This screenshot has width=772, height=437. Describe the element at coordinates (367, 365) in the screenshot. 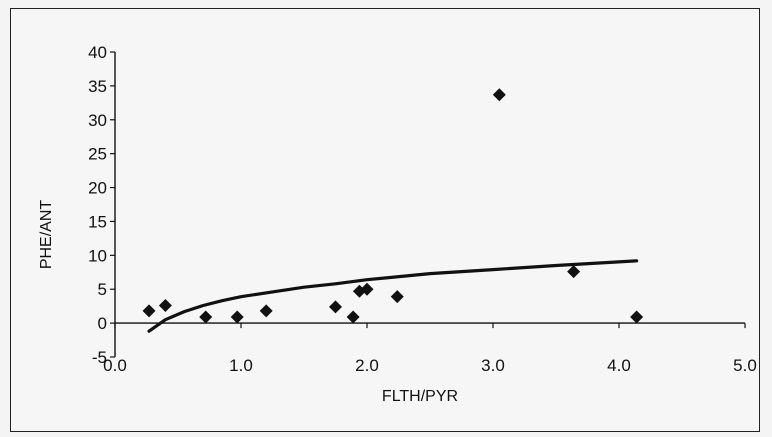

I see `x-tick-label: 2.0` at that location.